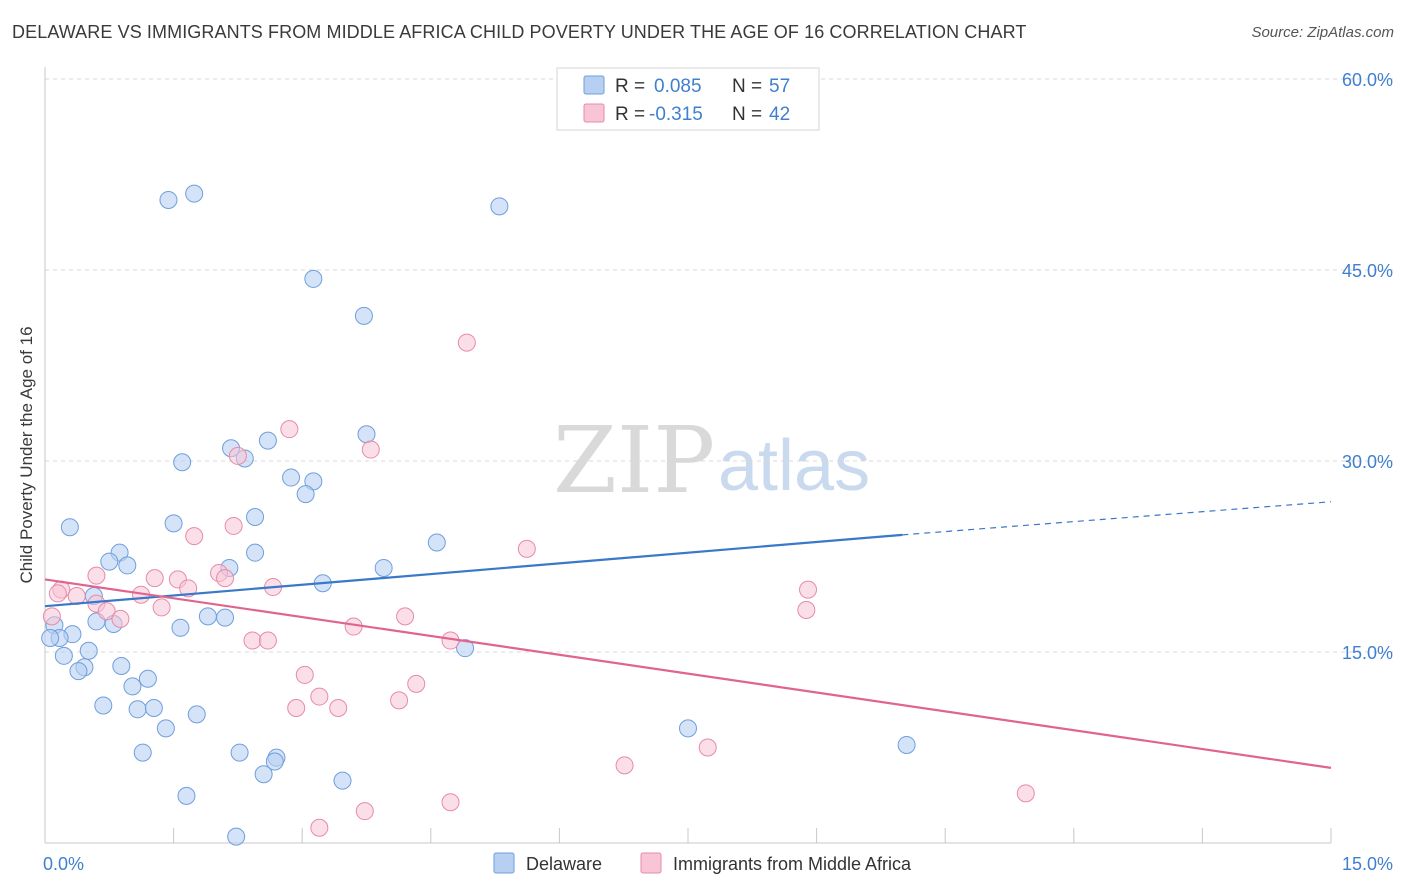 This screenshot has width=1406, height=892. I want to click on watermark-zip: ZIP, so click(634, 460).